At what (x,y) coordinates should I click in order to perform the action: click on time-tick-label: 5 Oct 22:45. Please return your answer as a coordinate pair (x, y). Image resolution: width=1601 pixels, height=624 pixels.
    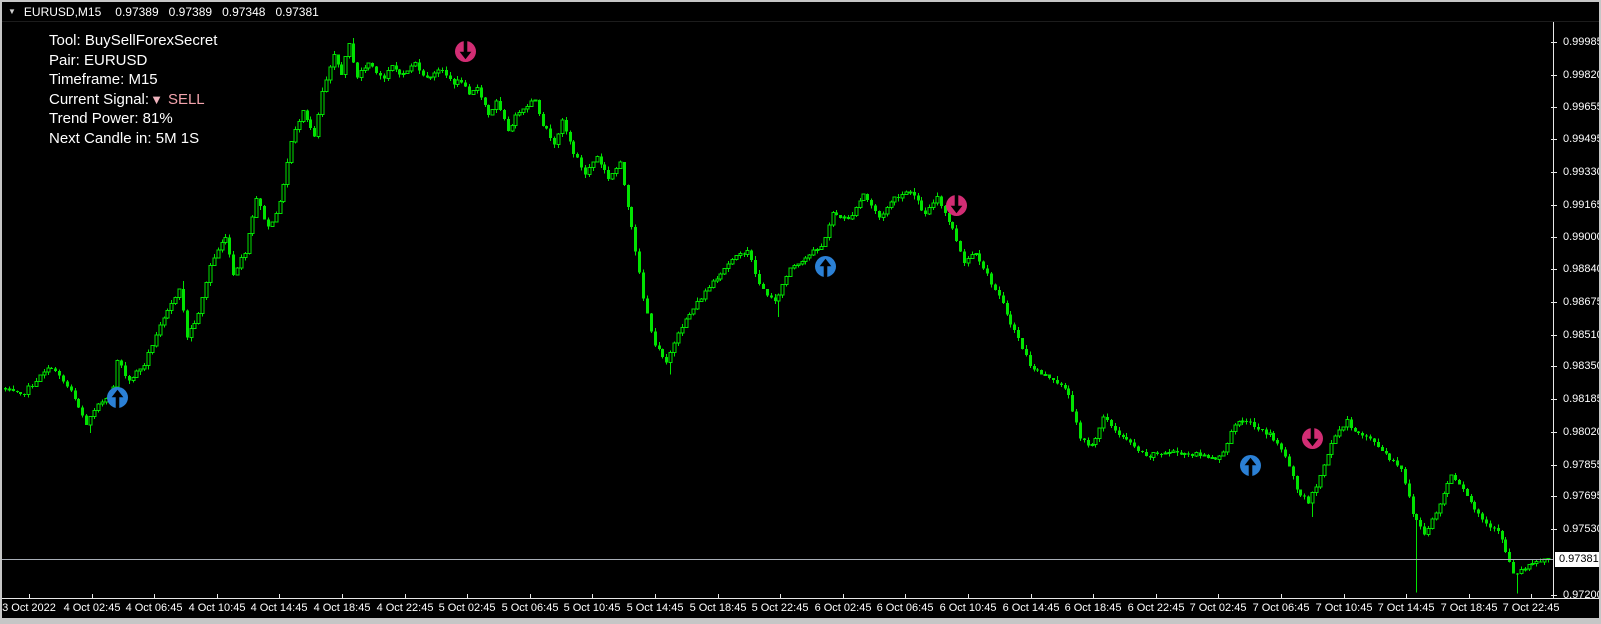
    Looking at the image, I should click on (780, 608).